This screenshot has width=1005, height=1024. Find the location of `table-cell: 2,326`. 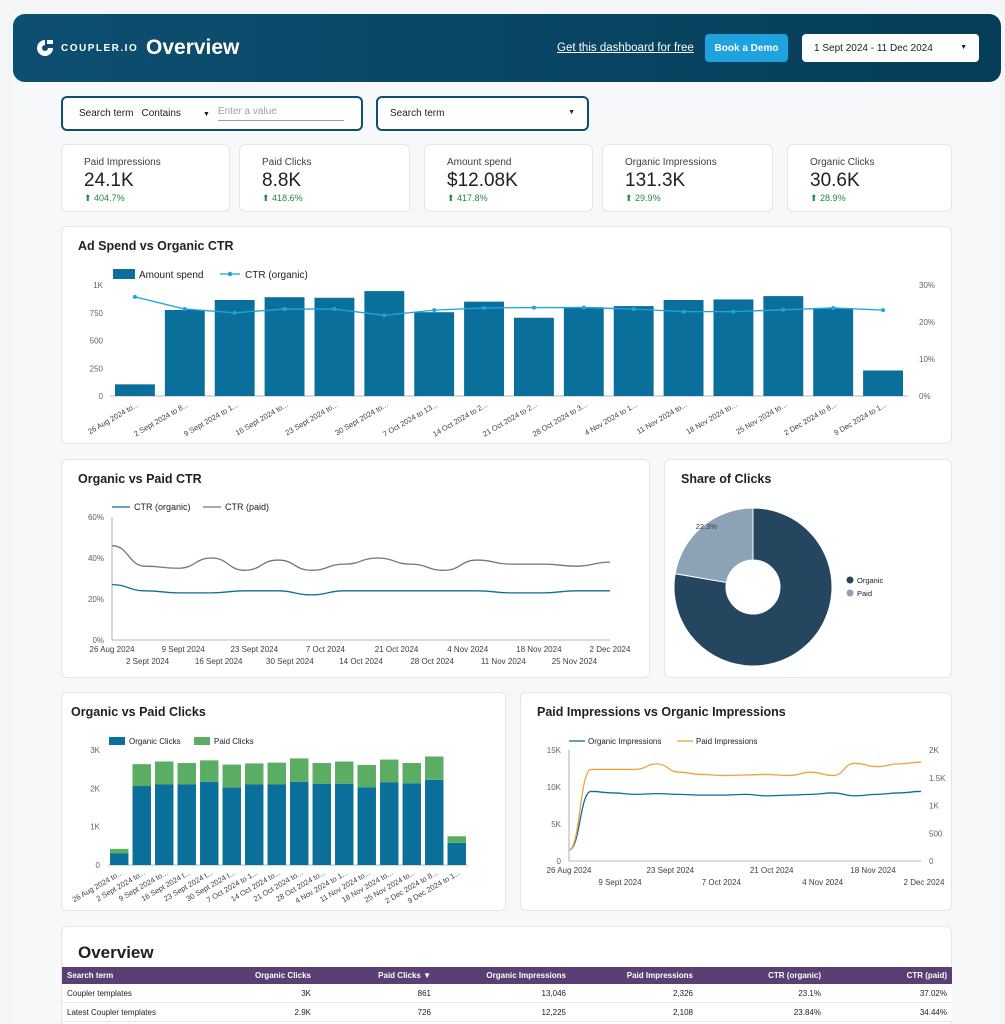

table-cell: 2,326 is located at coordinates (682, 993).